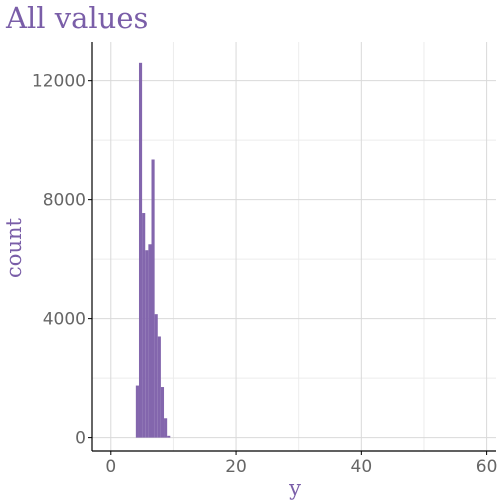  I want to click on chart-title: All values, so click(77, 18).